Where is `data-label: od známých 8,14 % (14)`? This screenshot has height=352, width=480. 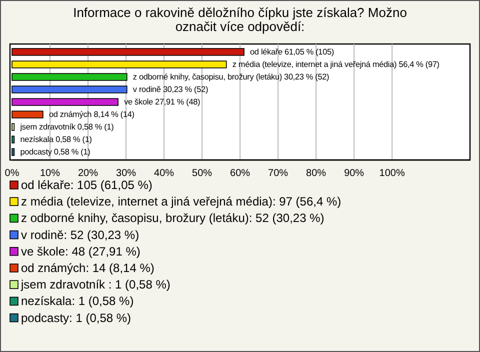
data-label: od známých 8,14 % (14) is located at coordinates (91, 115).